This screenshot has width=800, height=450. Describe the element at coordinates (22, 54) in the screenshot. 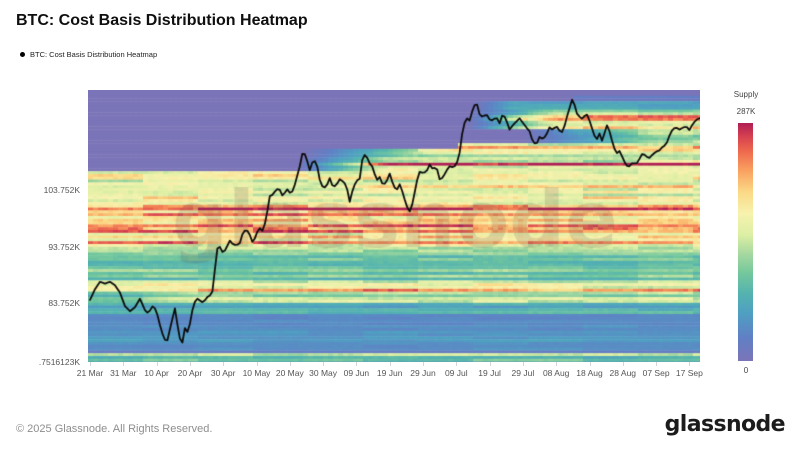

I see `legend-dot-icon` at that location.